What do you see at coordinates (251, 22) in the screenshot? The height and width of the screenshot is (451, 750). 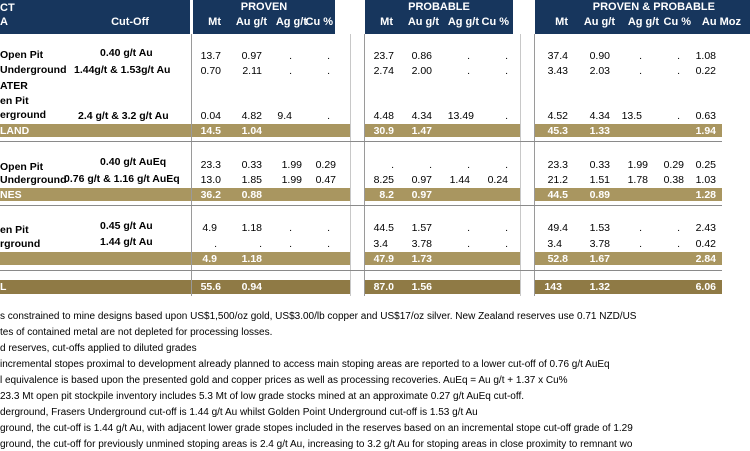 I see `proven-col-au: Au g/t` at bounding box center [251, 22].